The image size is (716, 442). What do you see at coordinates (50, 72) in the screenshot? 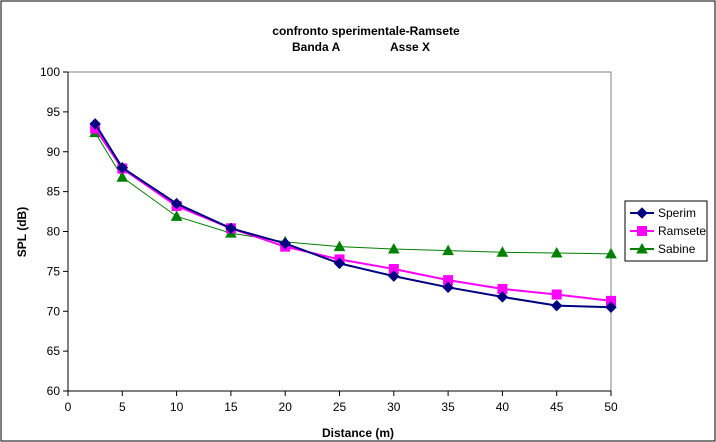
I see `y-tick-label: 100` at bounding box center [50, 72].